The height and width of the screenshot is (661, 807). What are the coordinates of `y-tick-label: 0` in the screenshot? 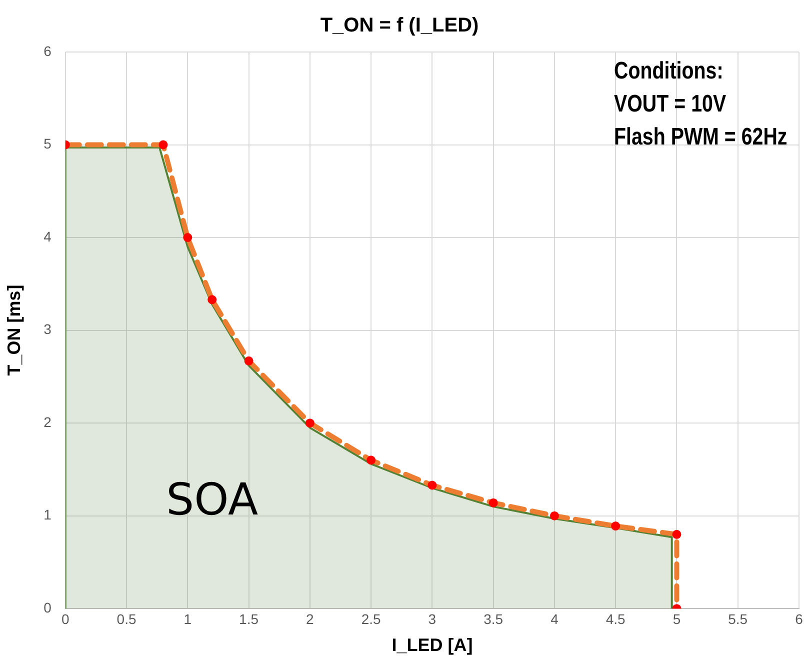 It's located at (48, 607).